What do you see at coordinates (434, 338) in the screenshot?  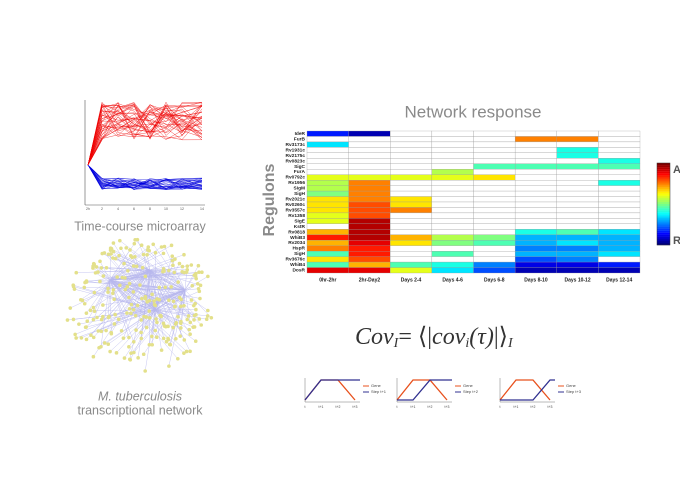 I see `formula: CovI= ⟨|covi(τ)|⟩I` at bounding box center [434, 338].